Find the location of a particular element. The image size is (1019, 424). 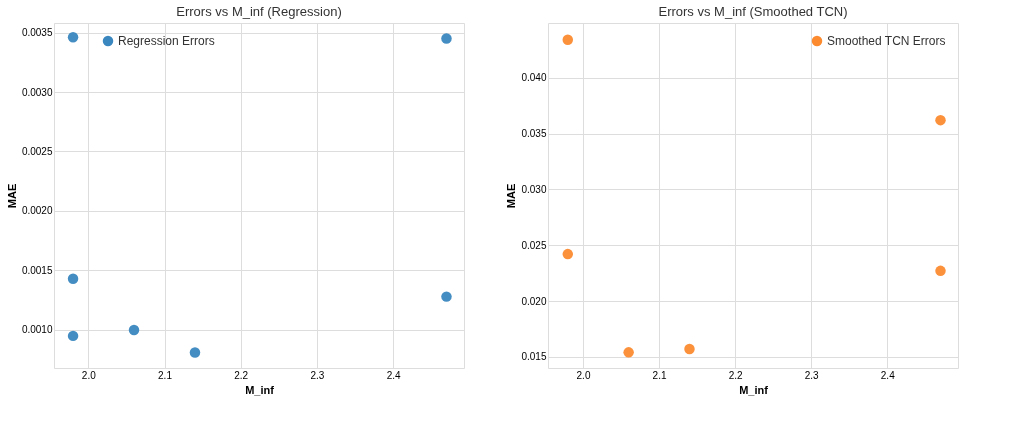

y-tick-label: 0.0035 is located at coordinates (37, 33).